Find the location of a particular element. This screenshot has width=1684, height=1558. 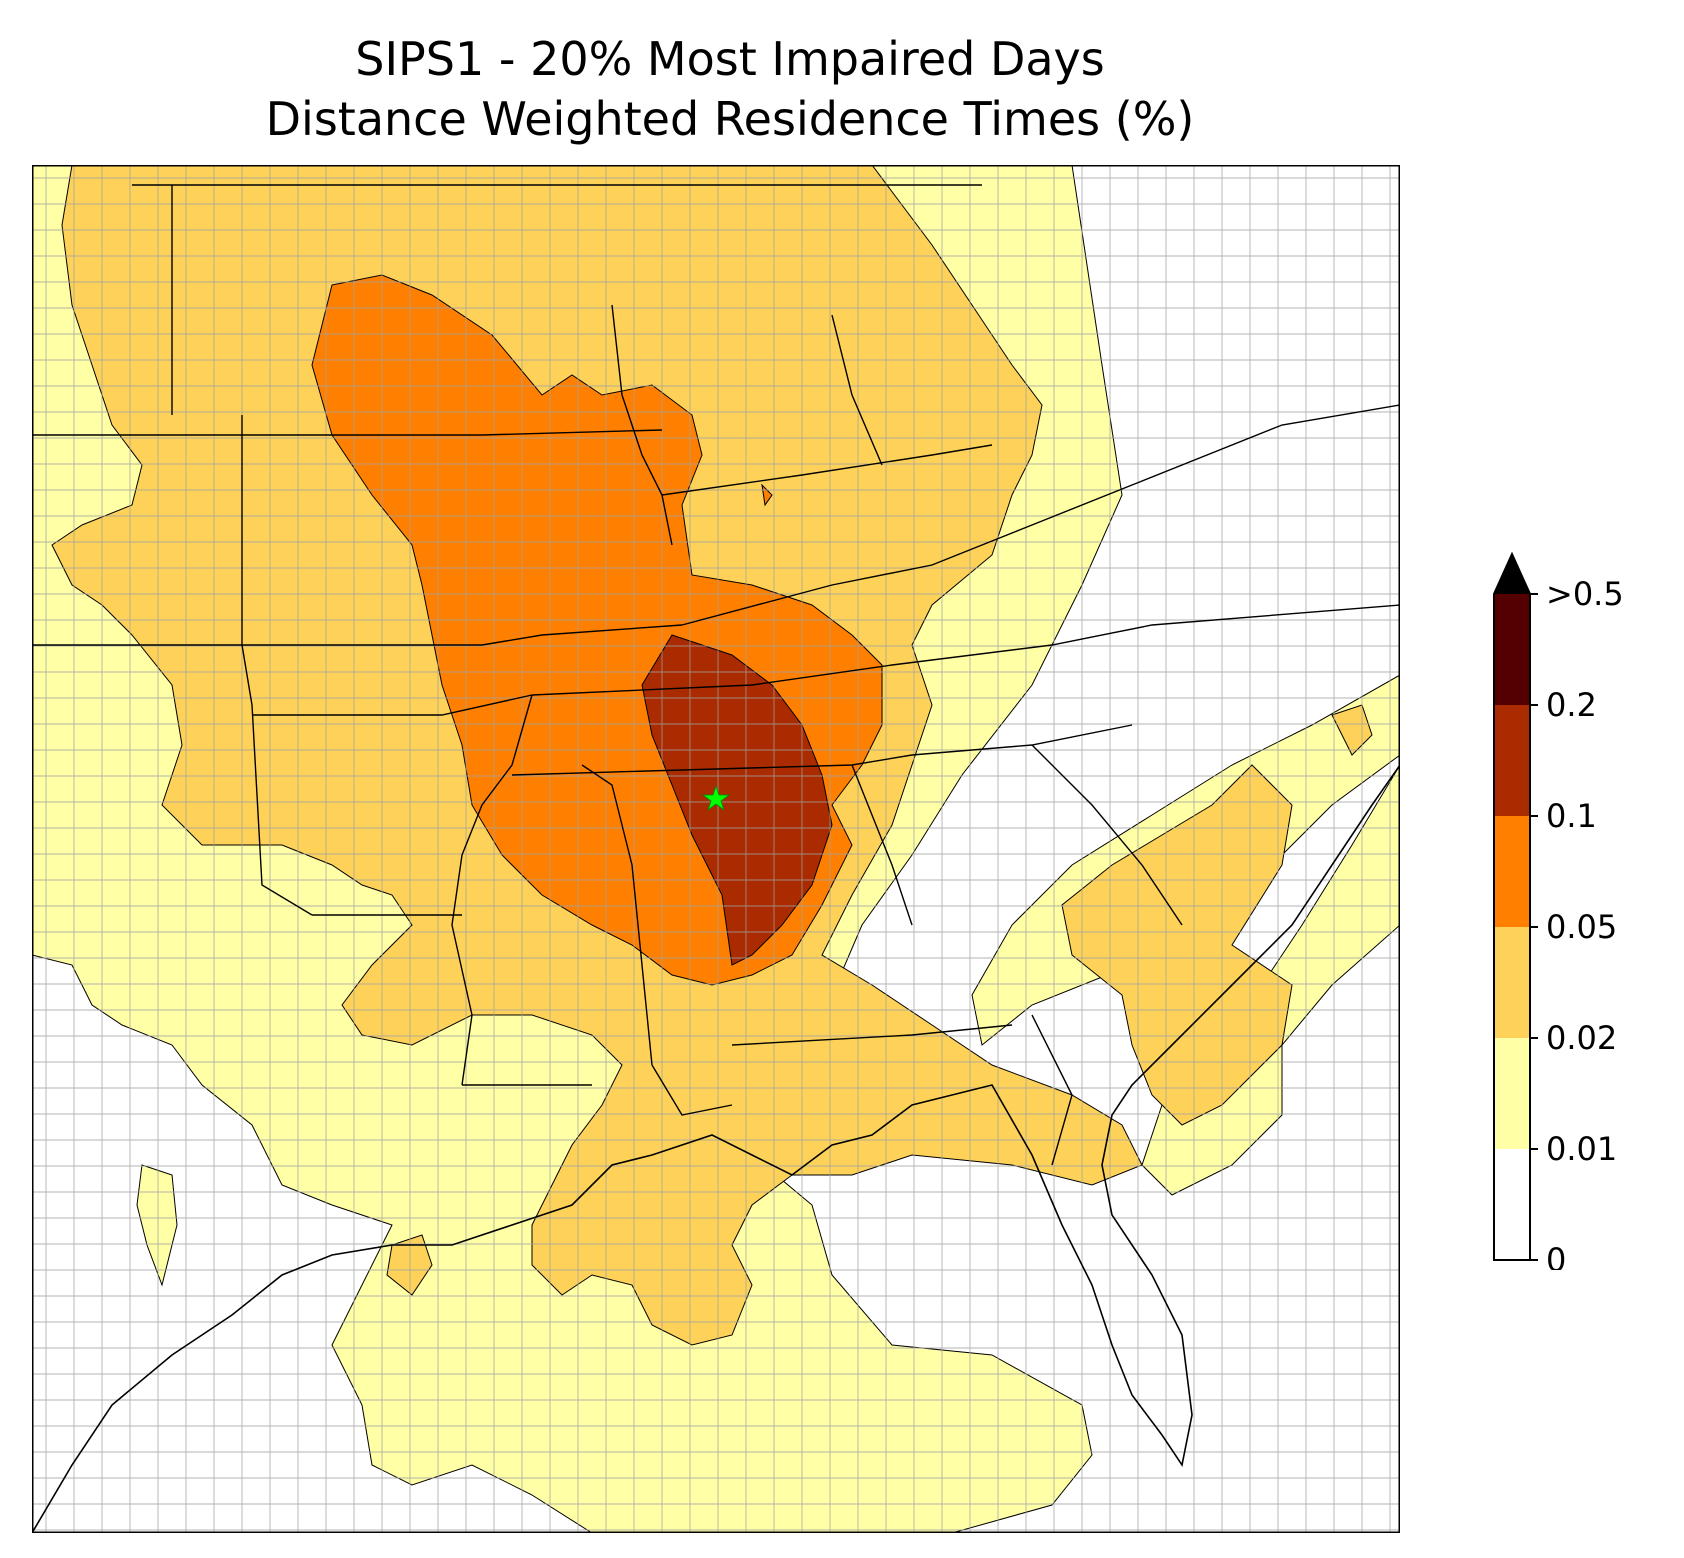

colorbar-outline is located at coordinates (1512, 906).